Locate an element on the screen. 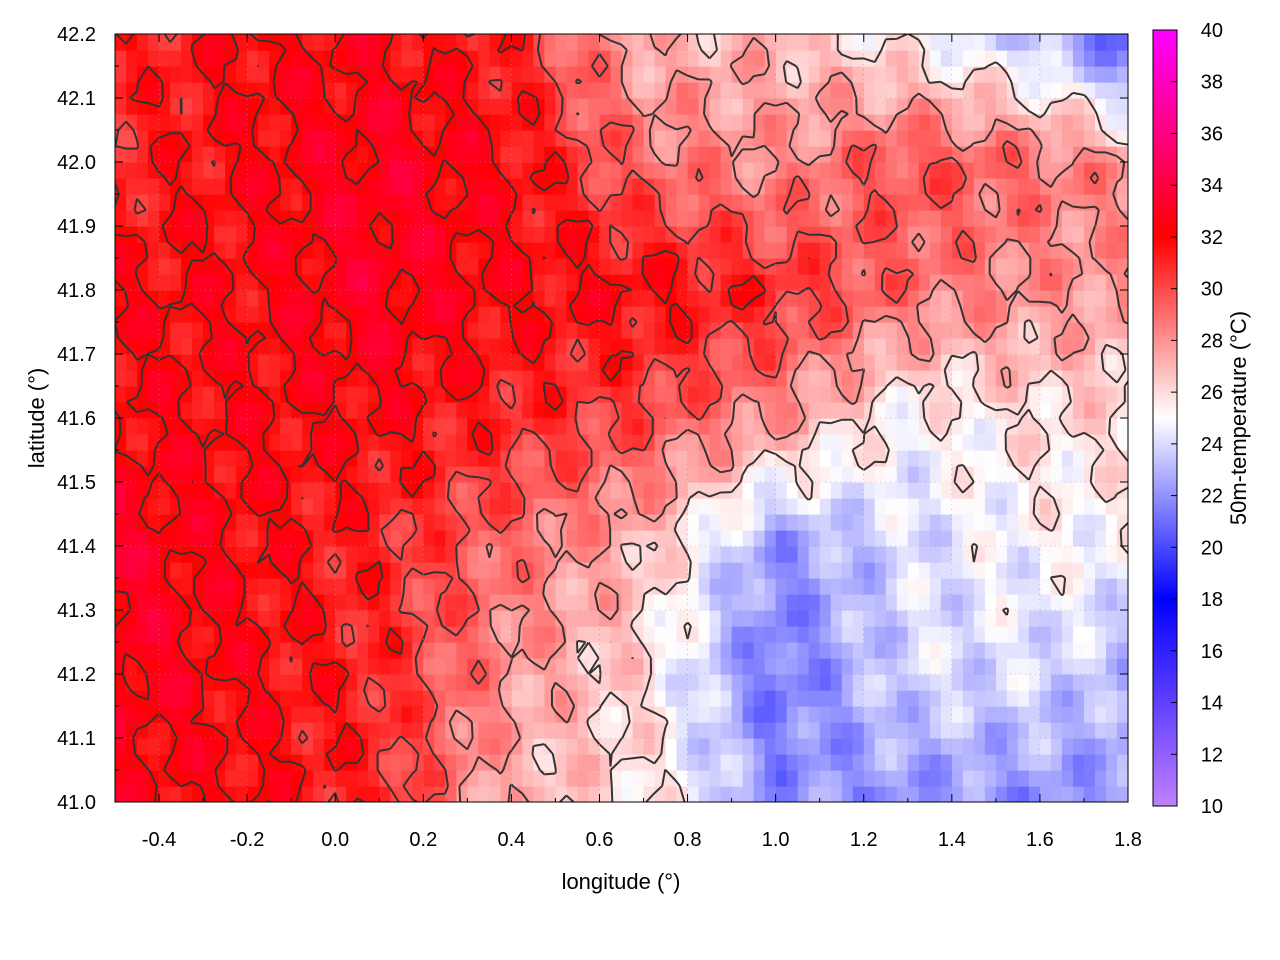 Image resolution: width=1280 pixels, height=960 pixels. y-tick-label: 41.7 is located at coordinates (76, 355).